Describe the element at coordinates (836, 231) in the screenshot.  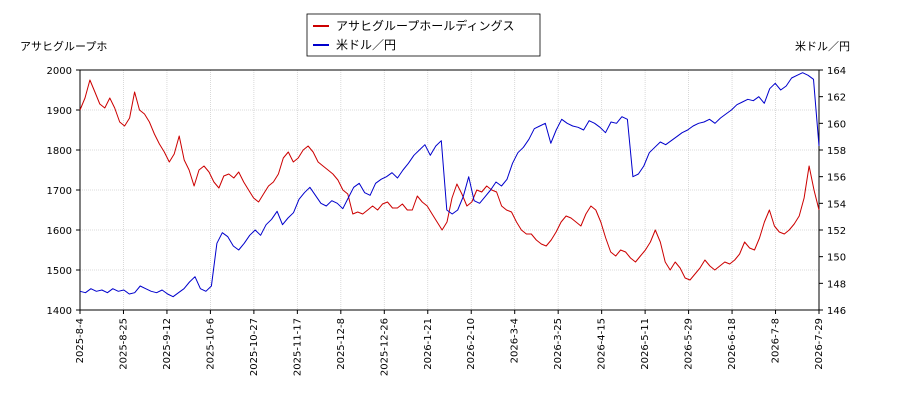
I see `right-tick-label: 152` at that location.